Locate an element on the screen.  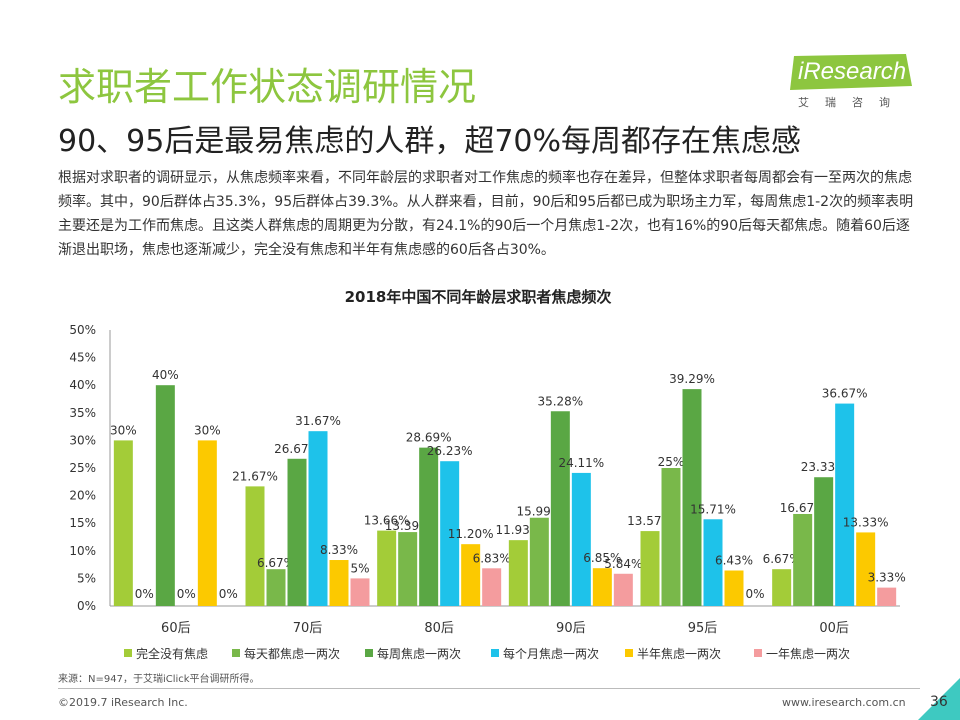
y-tick-label: 5% is located at coordinates (86, 578).